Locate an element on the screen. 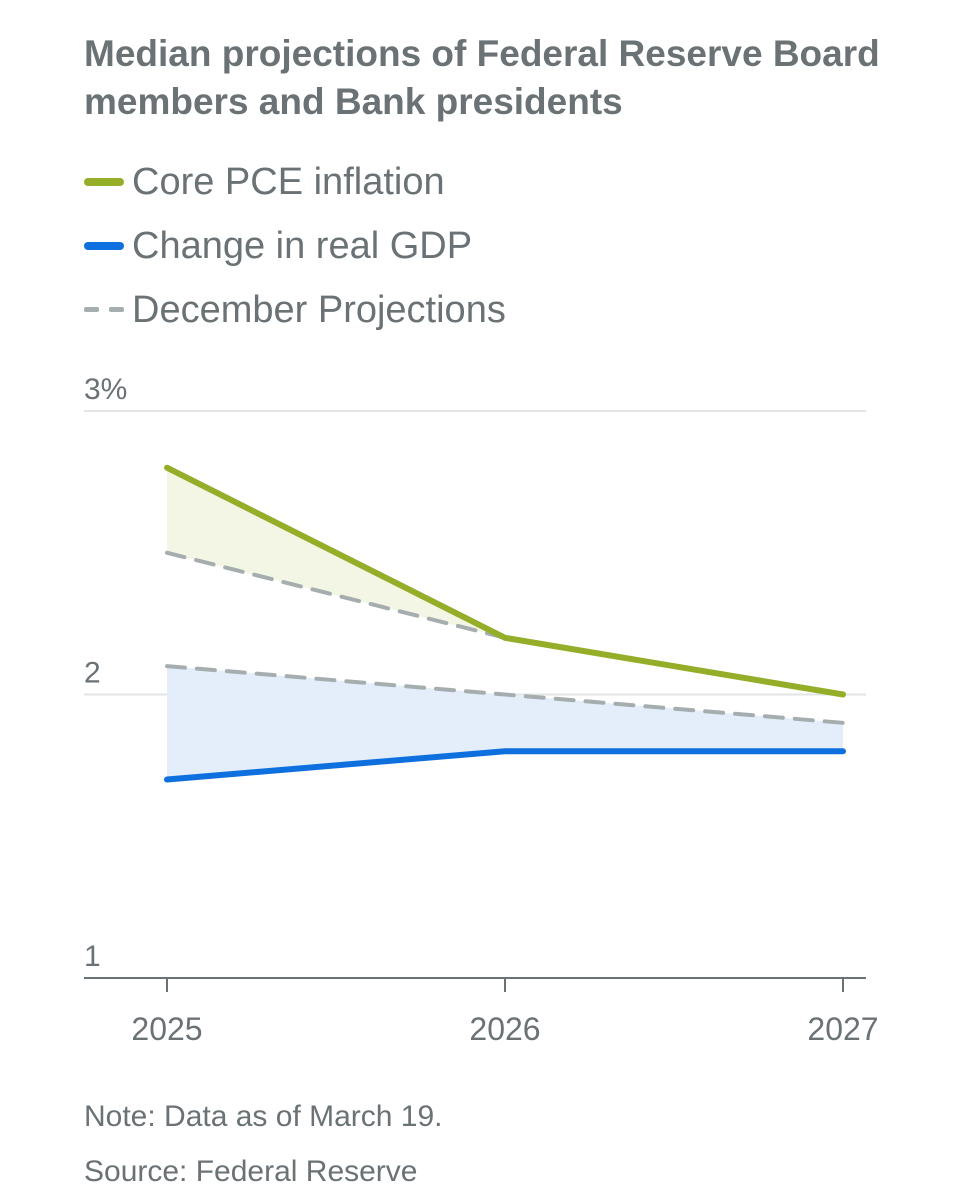 The image size is (966, 1200). legend-swatch-real-gdp is located at coordinates (104, 246).